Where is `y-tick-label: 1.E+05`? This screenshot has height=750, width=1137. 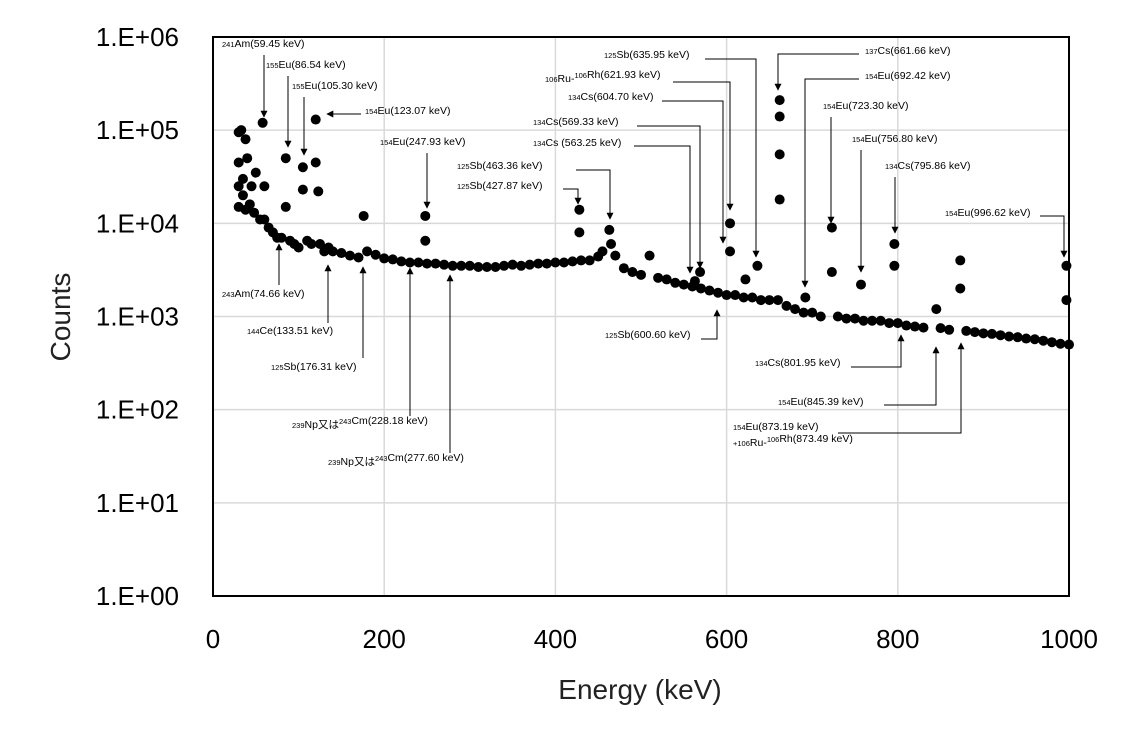
y-tick-label: 1.E+05 is located at coordinates (137, 130).